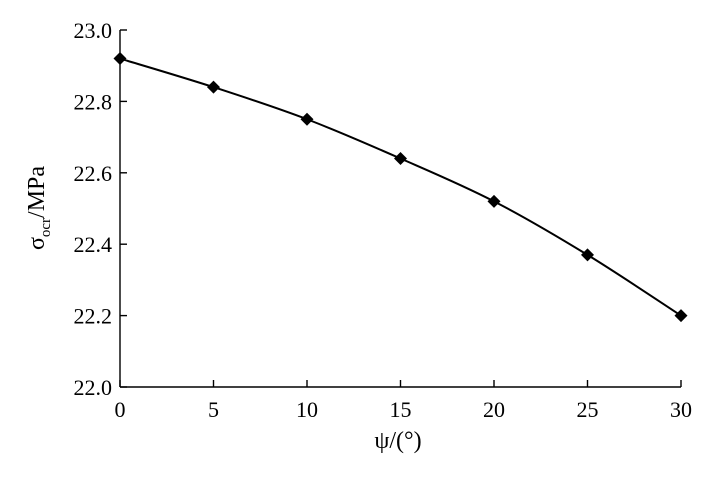 This screenshot has width=719, height=480. What do you see at coordinates (93, 173) in the screenshot?
I see `y-tick-label: 22.6` at bounding box center [93, 173].